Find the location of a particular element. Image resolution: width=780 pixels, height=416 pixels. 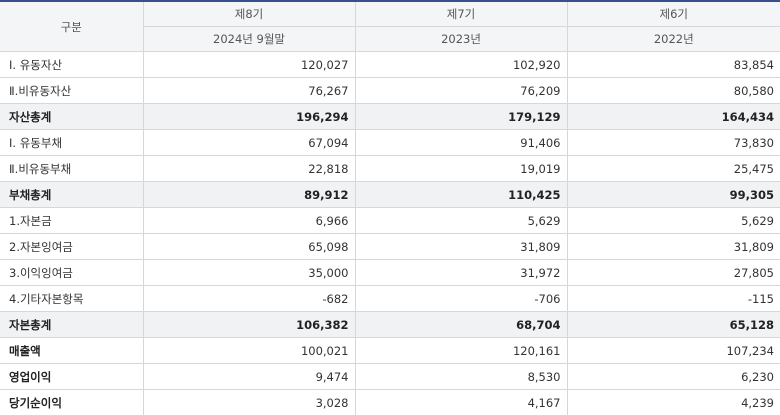

row-value: 4,167 is located at coordinates (461, 402).